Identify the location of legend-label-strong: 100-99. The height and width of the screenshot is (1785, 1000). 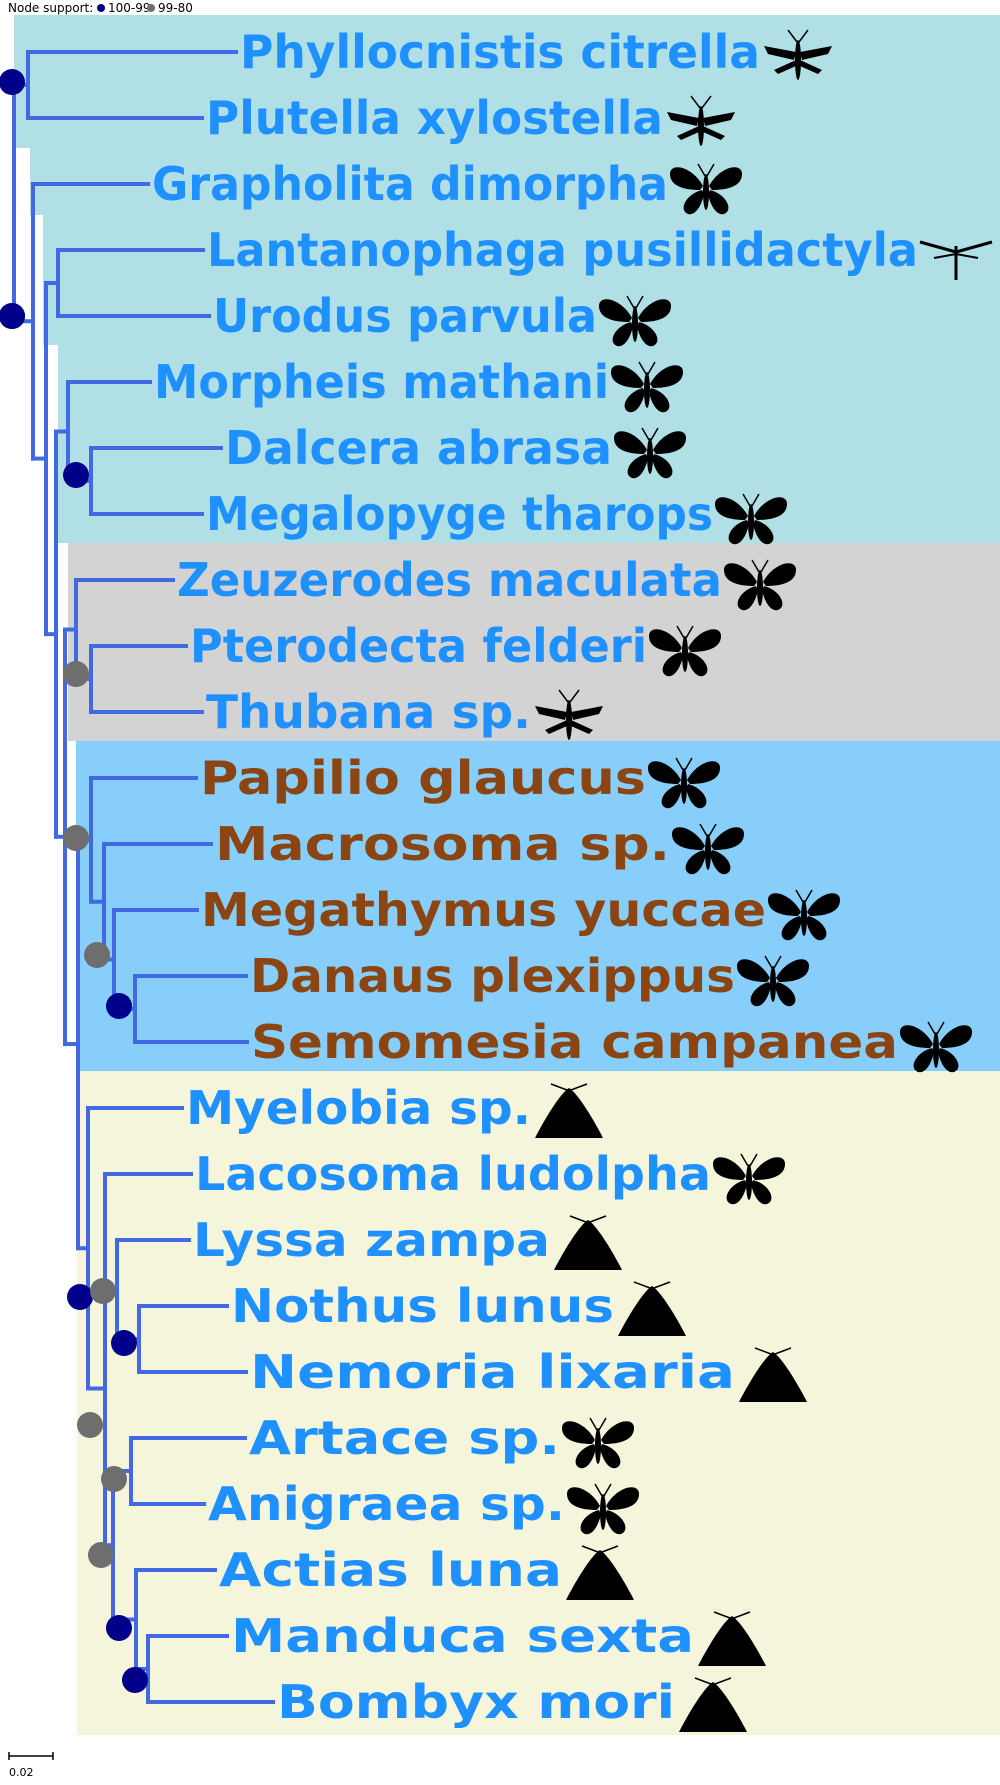
(129, 8).